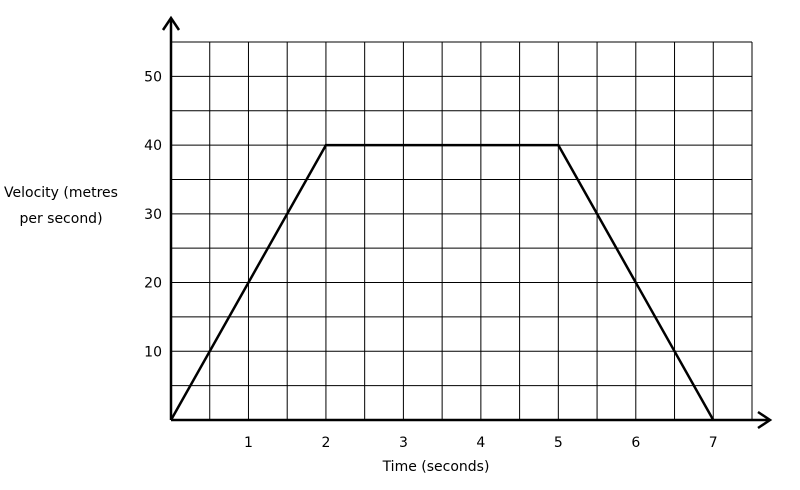 The width and height of the screenshot is (800, 490). I want to click on x-tick-label: 5, so click(558, 443).